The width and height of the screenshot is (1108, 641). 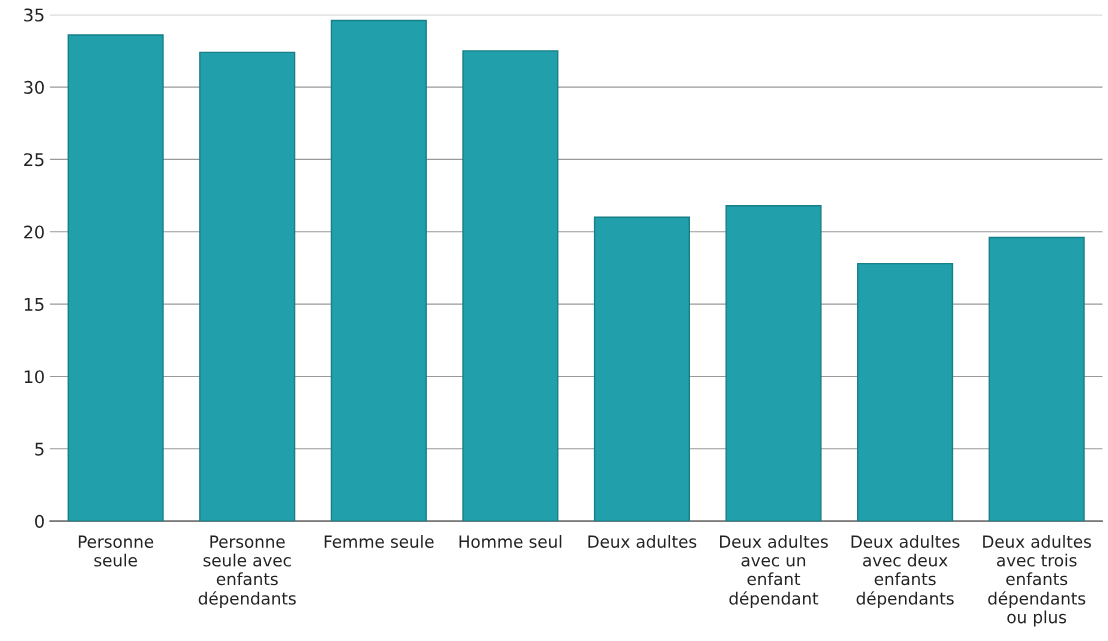 I want to click on y-tick-label: 25, so click(x=34, y=160).